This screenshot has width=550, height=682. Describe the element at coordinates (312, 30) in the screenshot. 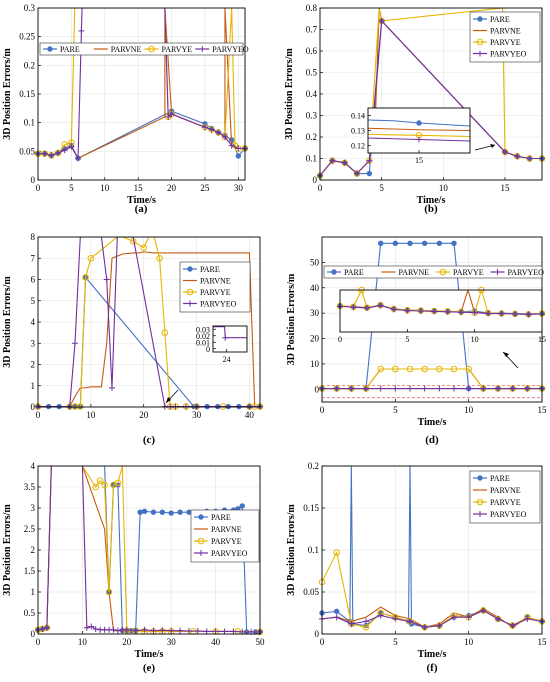

I see `y-tick-label: 0.7` at that location.